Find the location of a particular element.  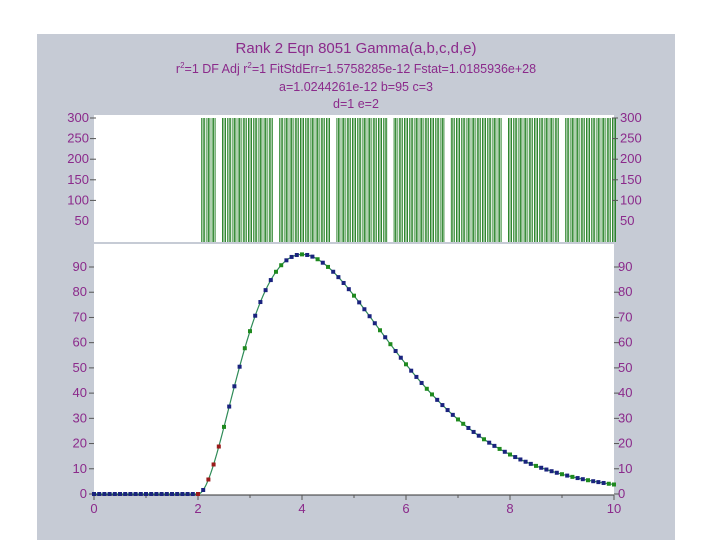

residual-y-tick-label-left: 100 is located at coordinates (78, 199).